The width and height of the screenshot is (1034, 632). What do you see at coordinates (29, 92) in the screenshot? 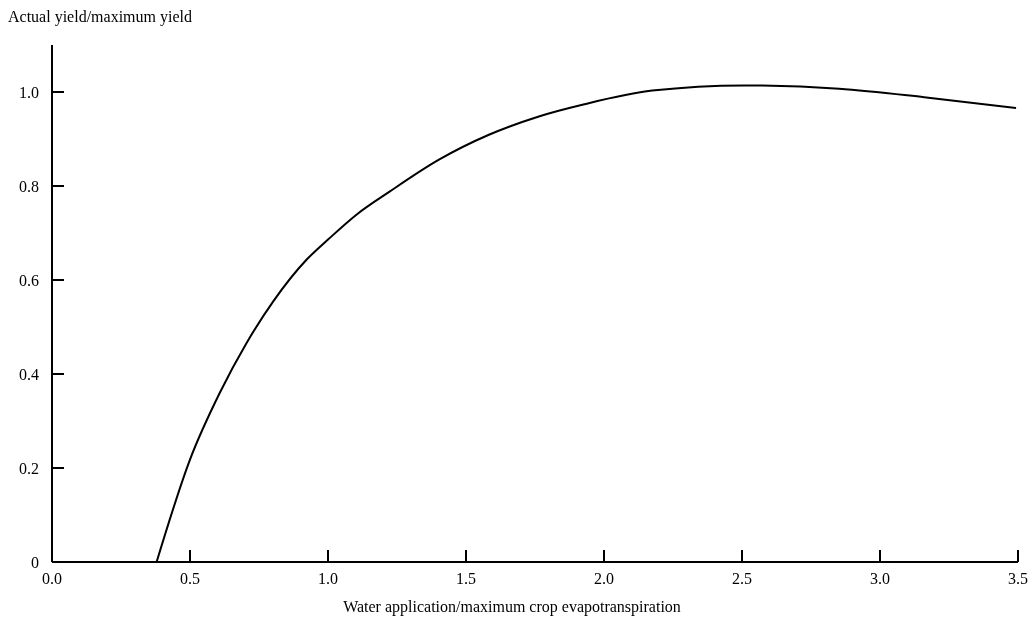
I see `y-tick-label: 1.0` at bounding box center [29, 92].